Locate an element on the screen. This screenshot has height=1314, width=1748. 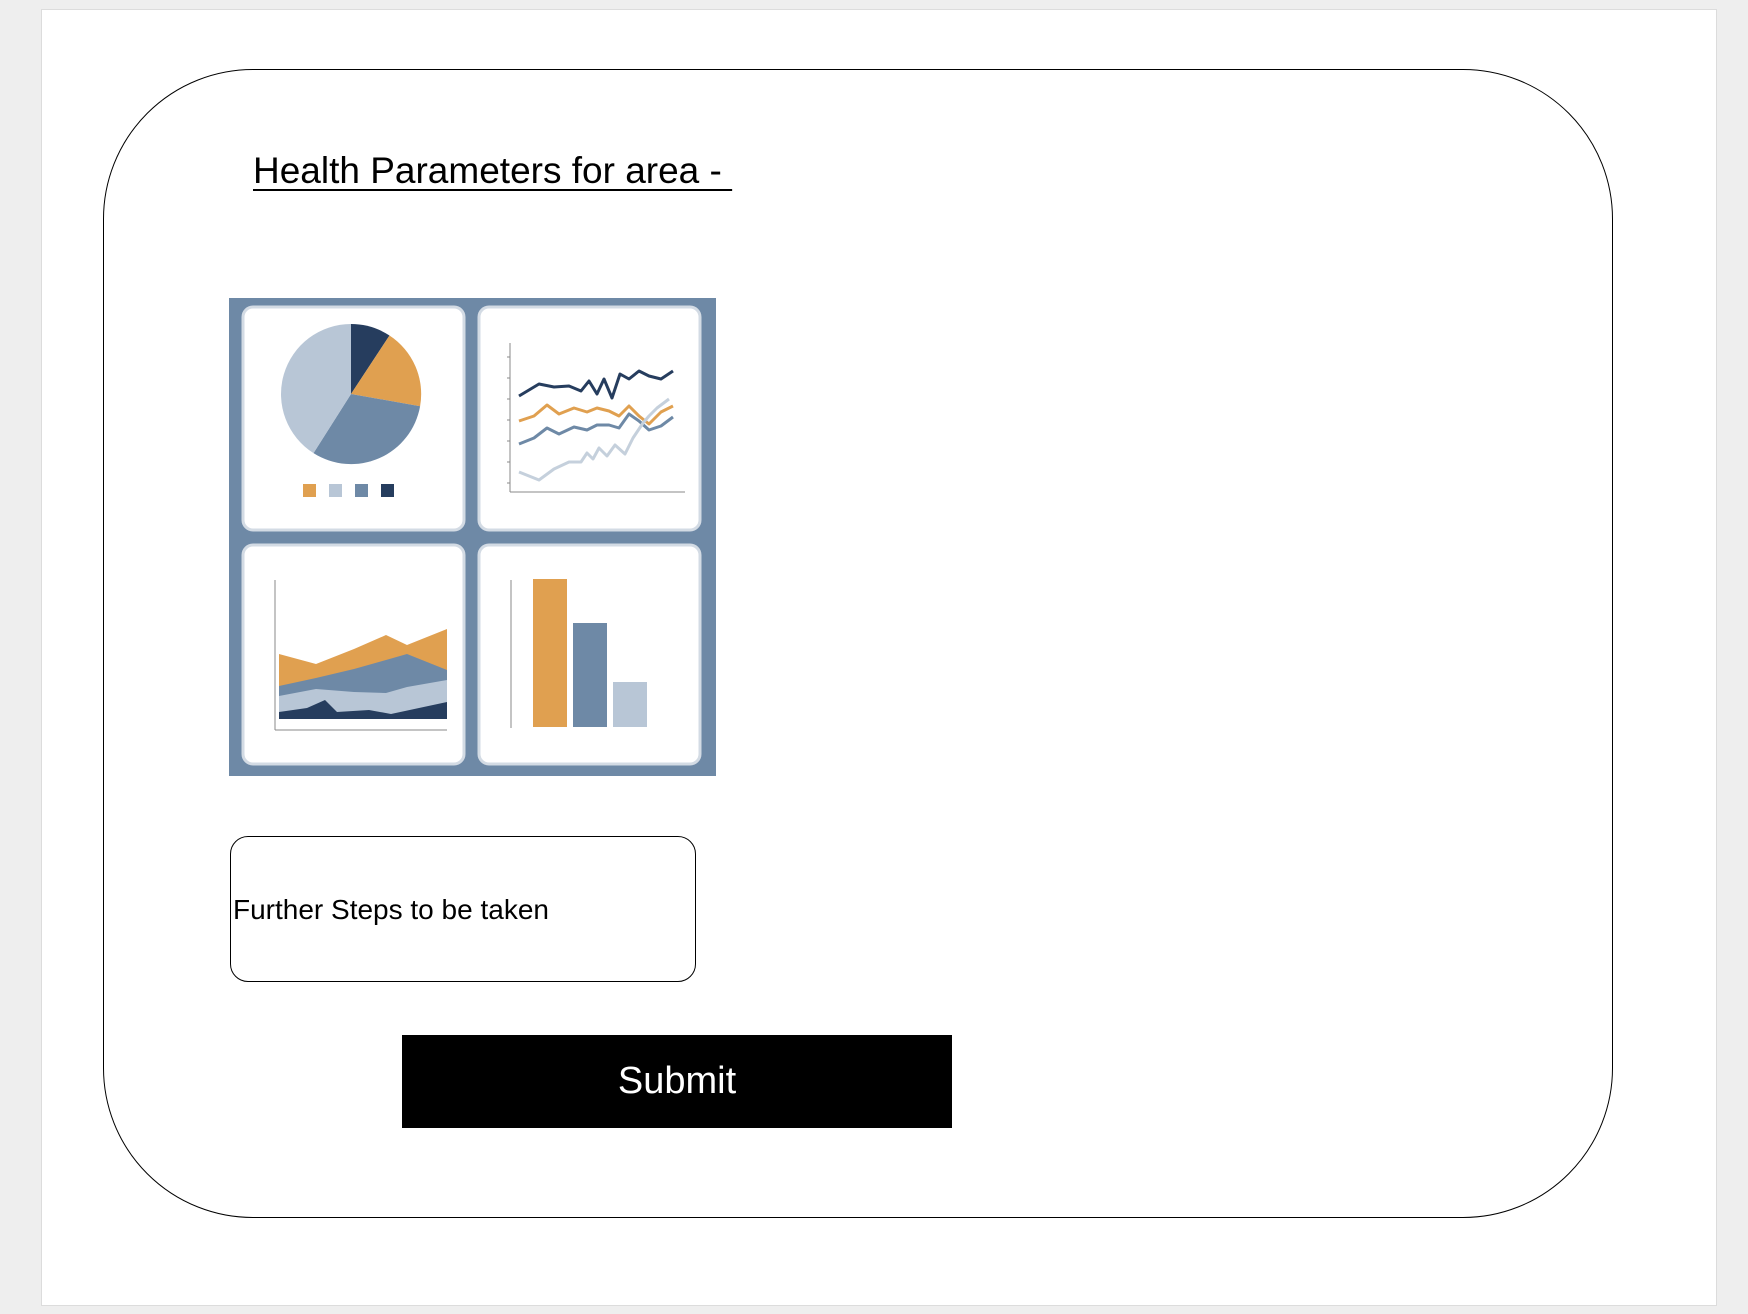
further-steps-placeholder: Further Steps to be taken is located at coordinates (391, 909).